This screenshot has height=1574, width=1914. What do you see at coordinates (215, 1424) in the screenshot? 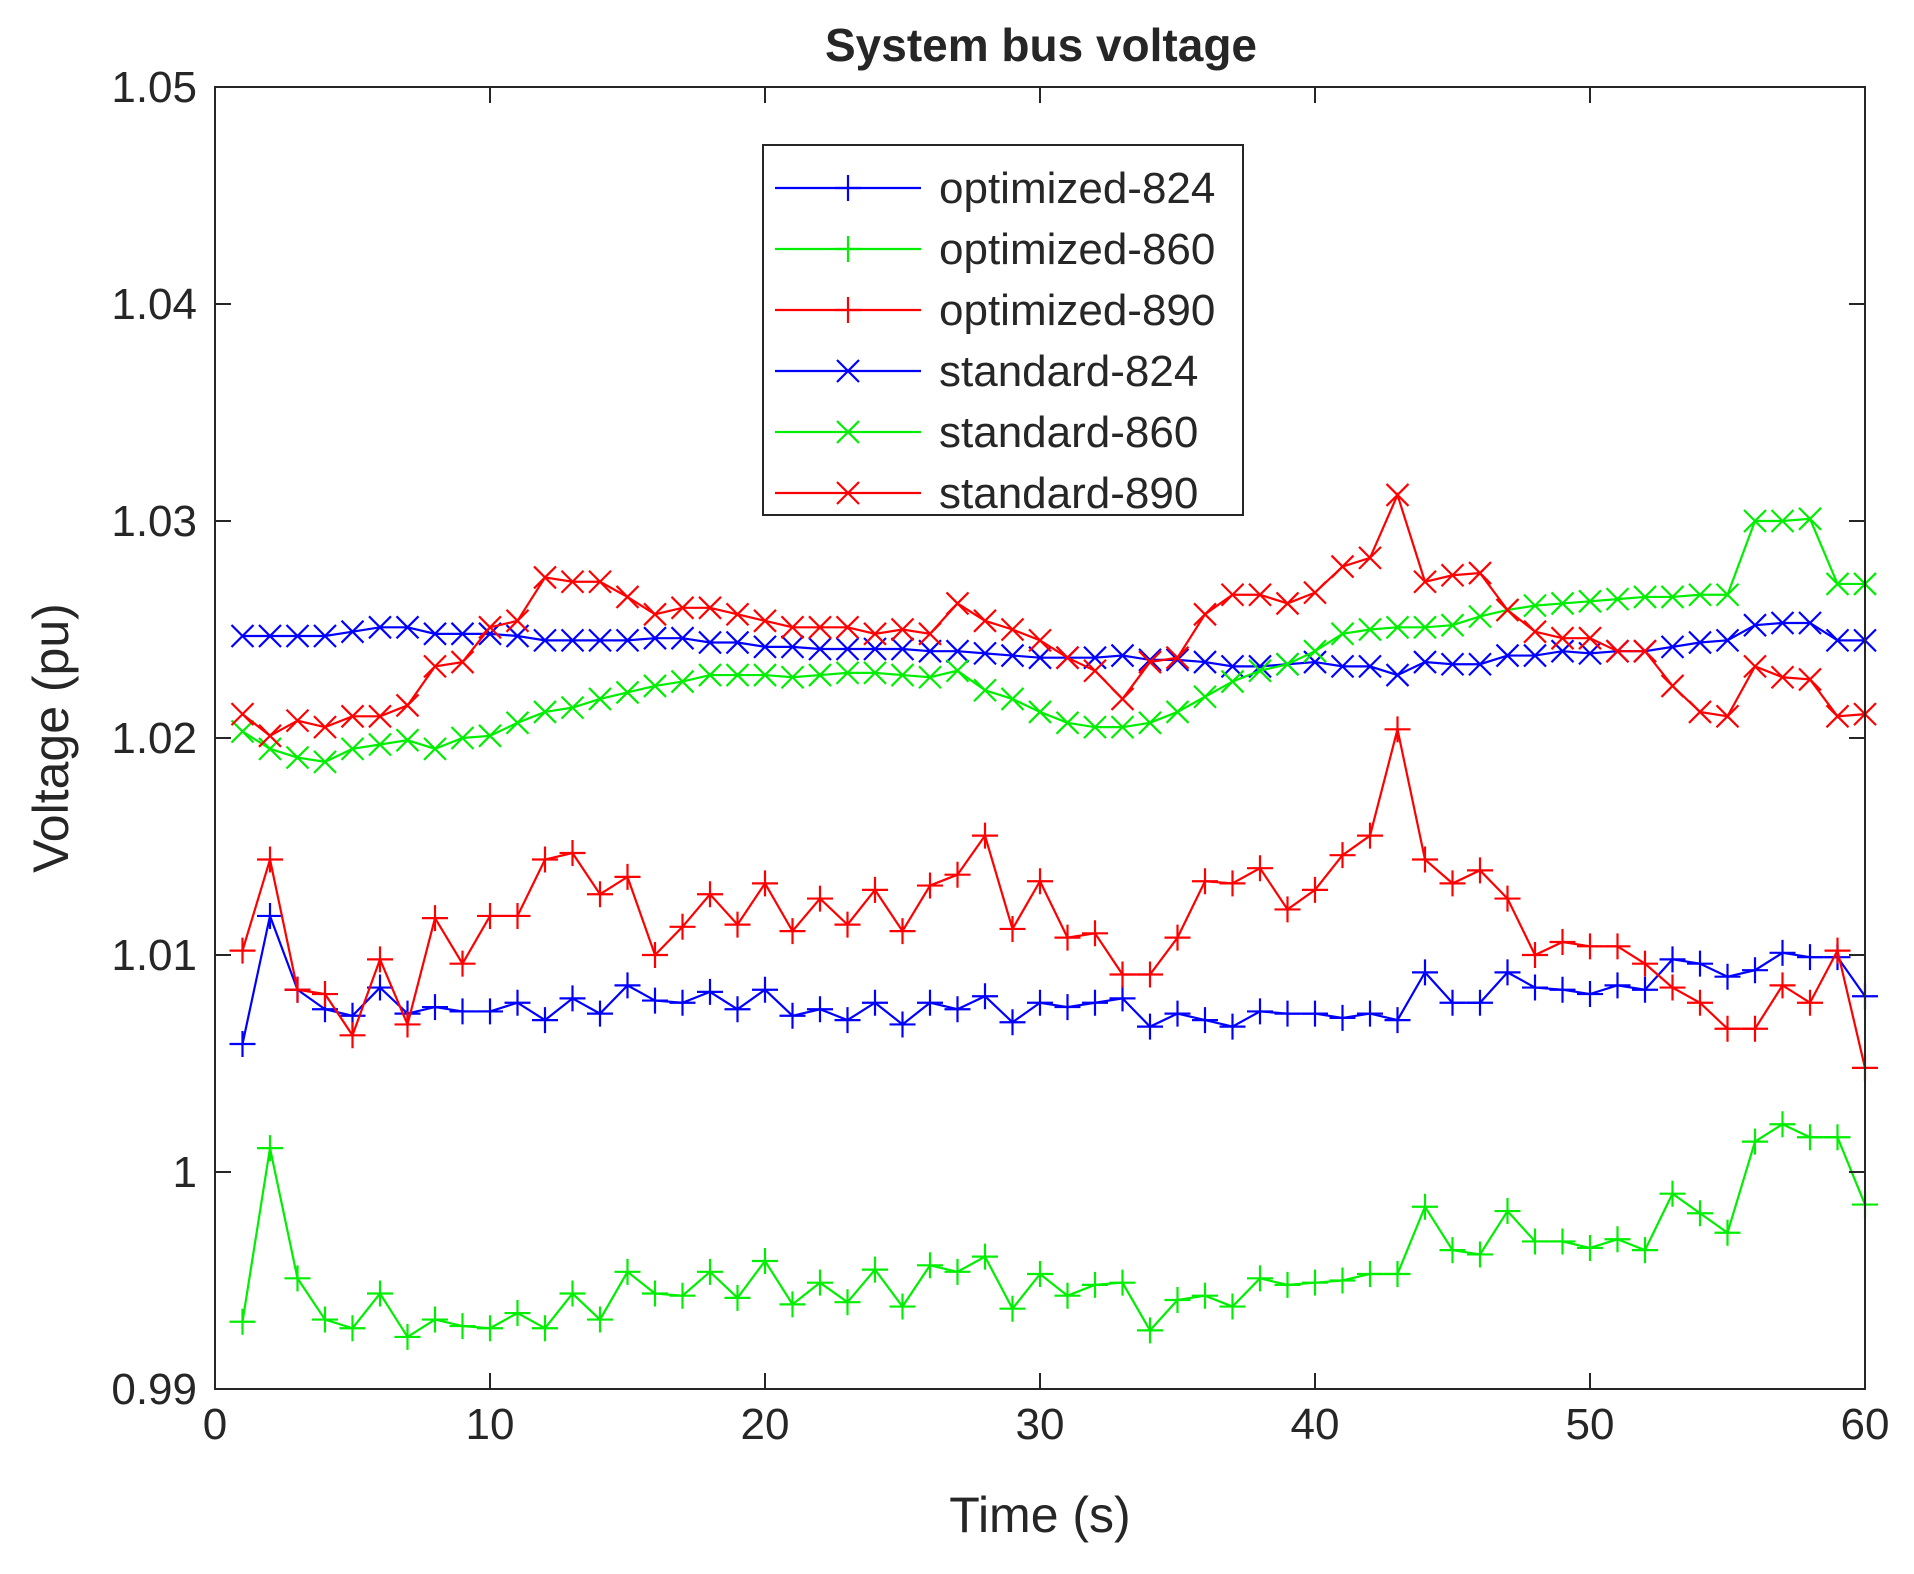
I see `x-tick-label: 0` at bounding box center [215, 1424].